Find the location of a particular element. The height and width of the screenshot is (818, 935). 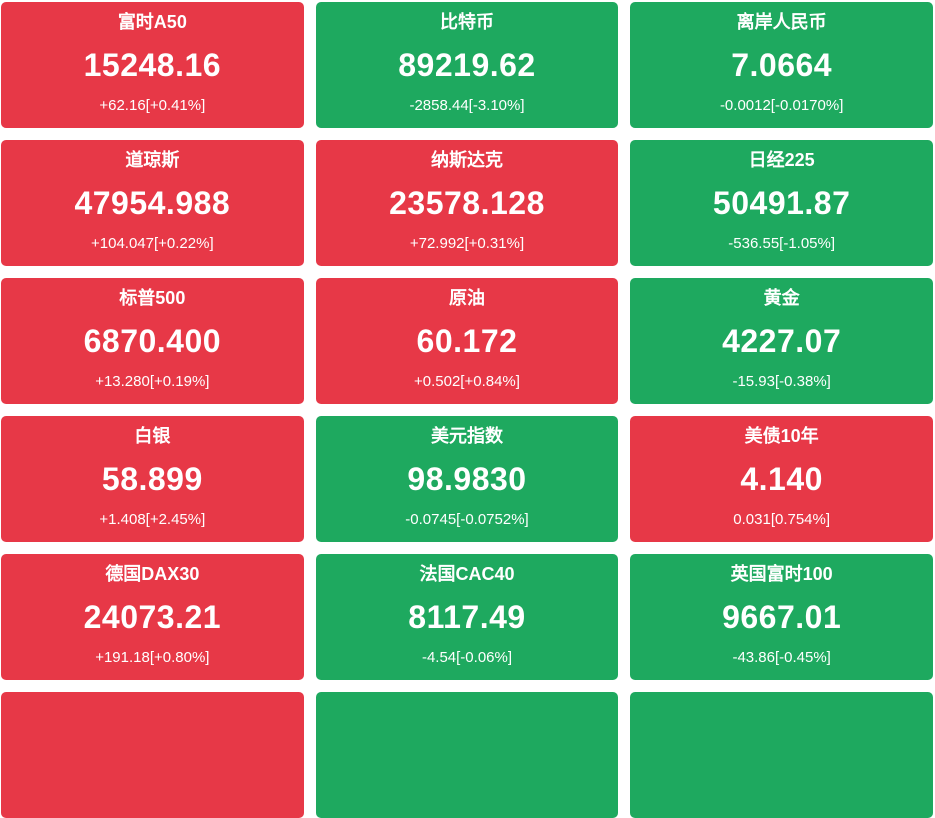

market-name: 美元指数 is located at coordinates (466, 436).